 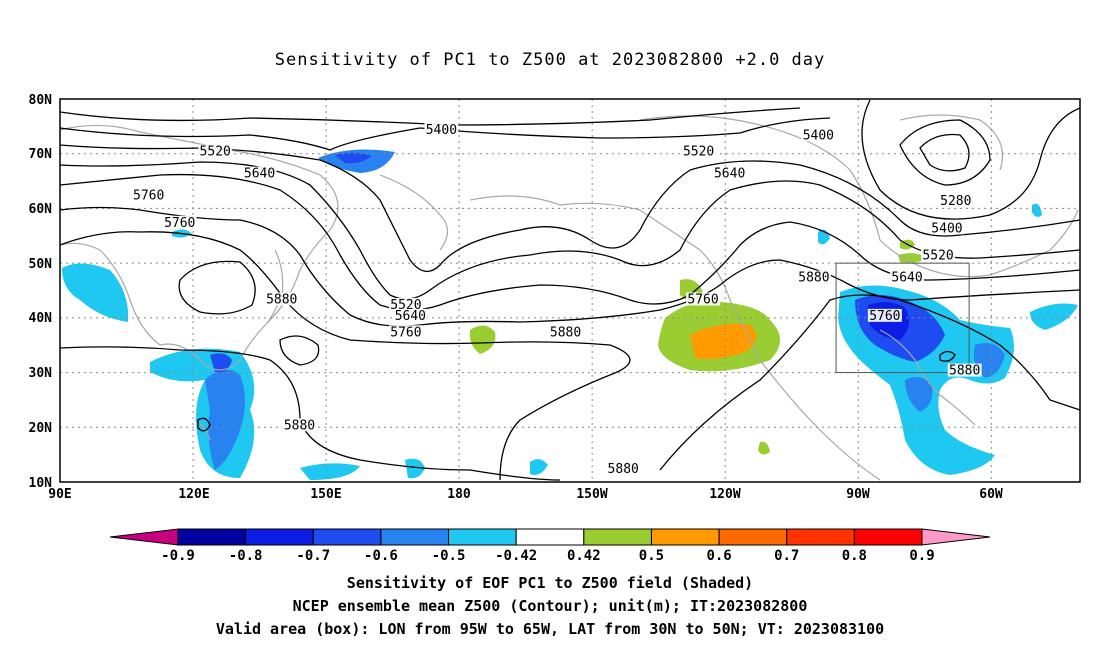 I want to click on lat-label: 70N, so click(x=41, y=154).